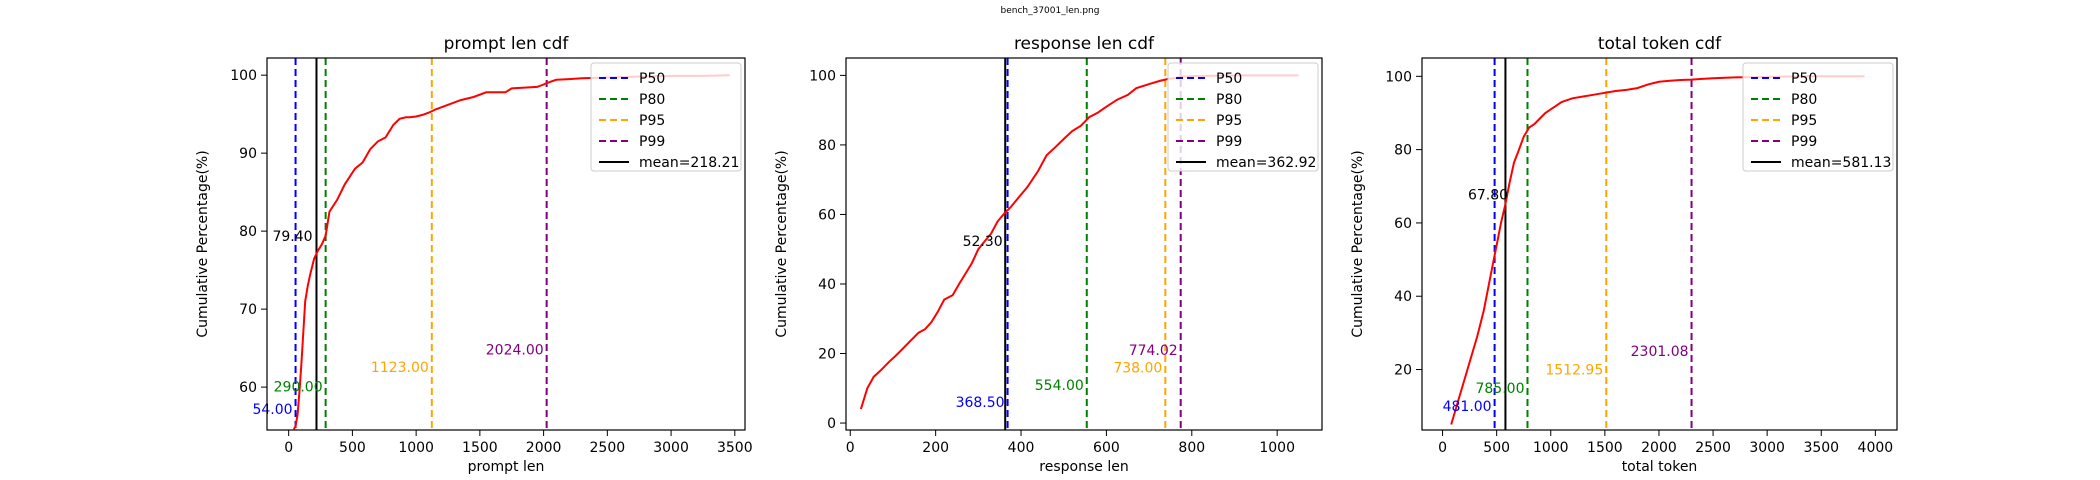  What do you see at coordinates (980, 403) in the screenshot?
I see `percentile-label: 368.50` at bounding box center [980, 403].